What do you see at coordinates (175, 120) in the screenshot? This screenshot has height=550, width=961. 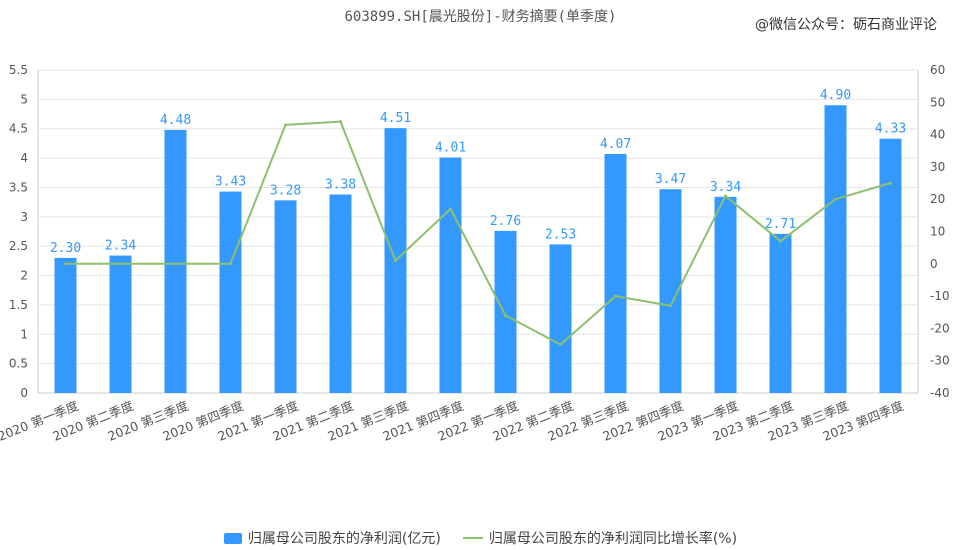 I see `bar-value-label: 4.48` at bounding box center [175, 120].